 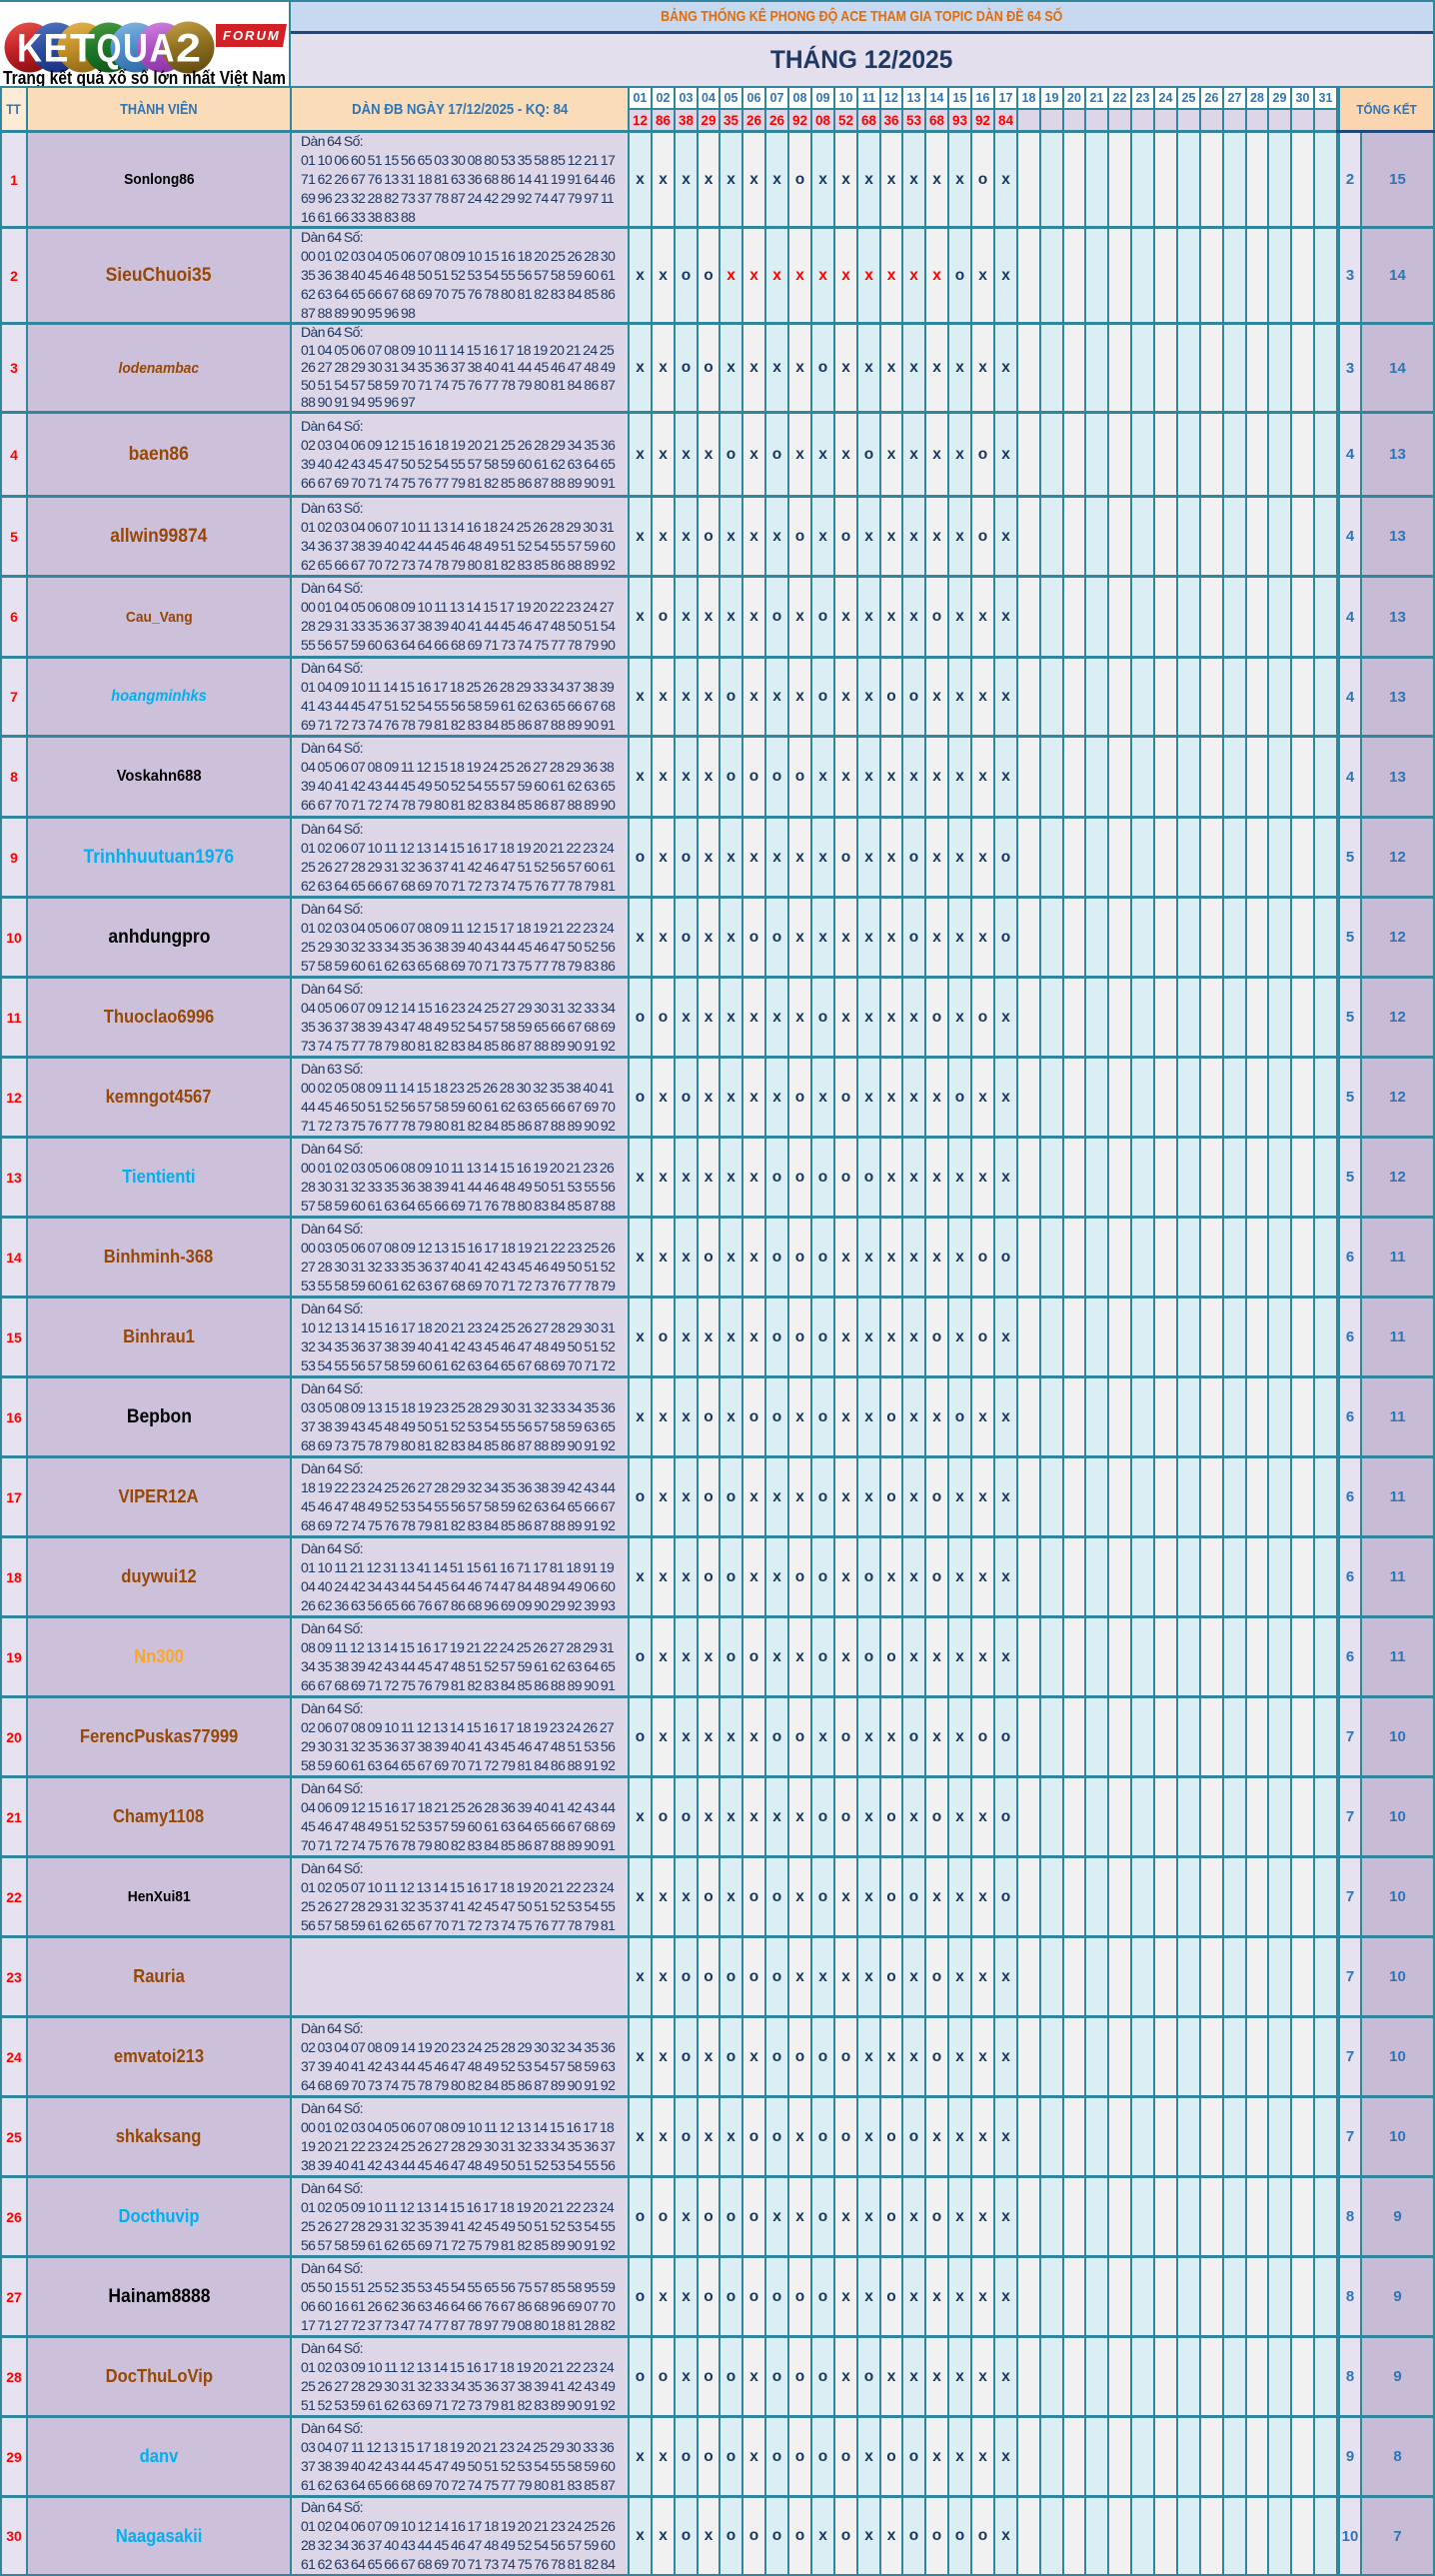 I want to click on svg-text: U, so click(x=135, y=49).